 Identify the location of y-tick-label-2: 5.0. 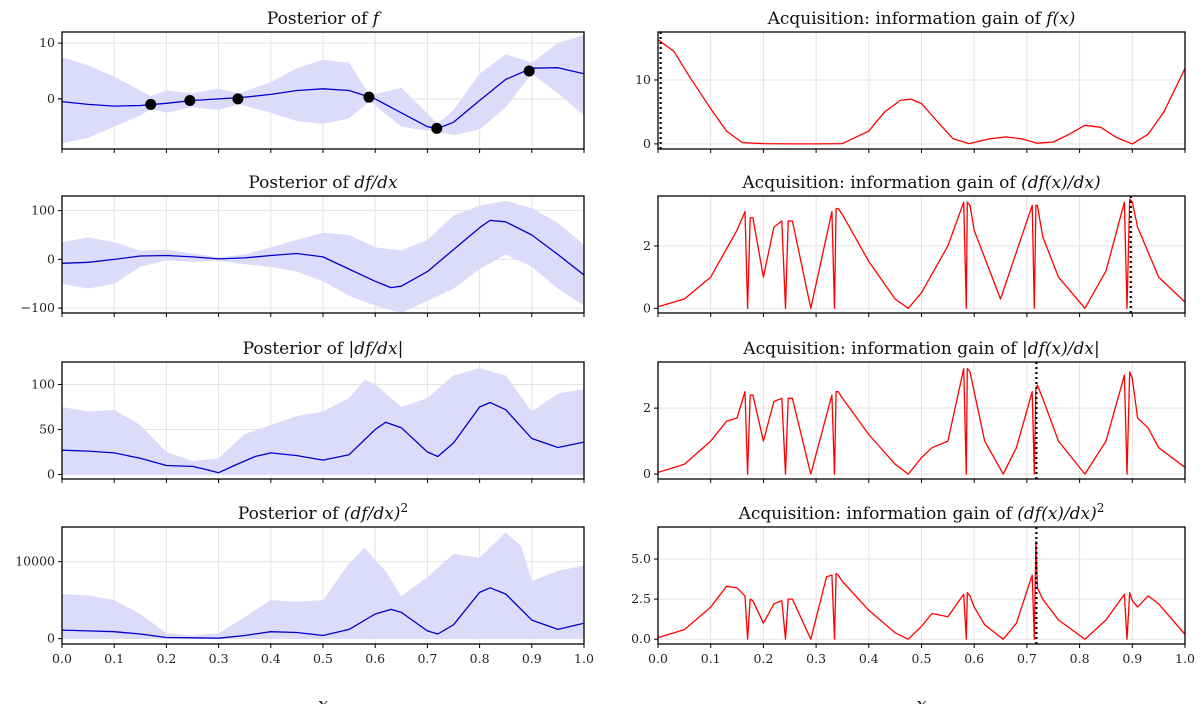
(641, 558).